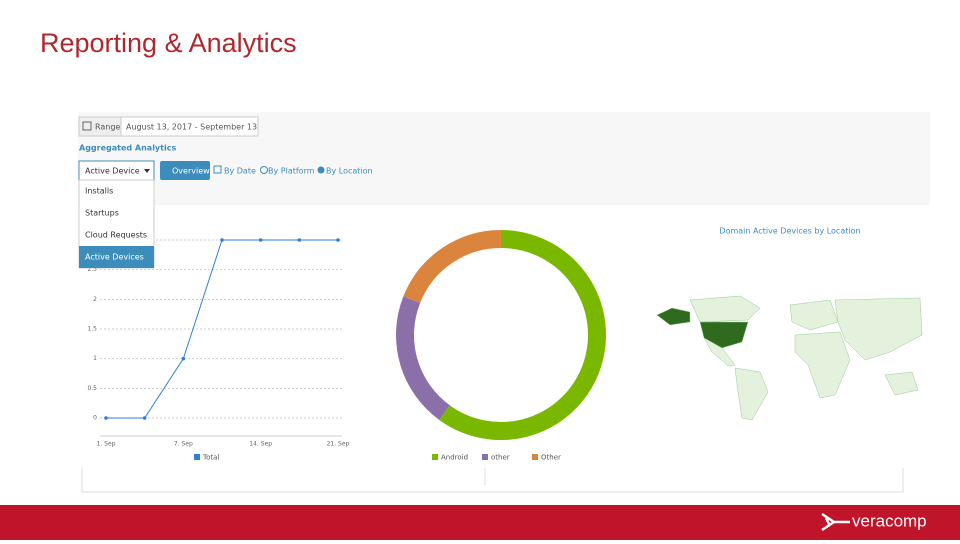  What do you see at coordinates (102, 213) in the screenshot?
I see `dropdown-option: Startups` at bounding box center [102, 213].